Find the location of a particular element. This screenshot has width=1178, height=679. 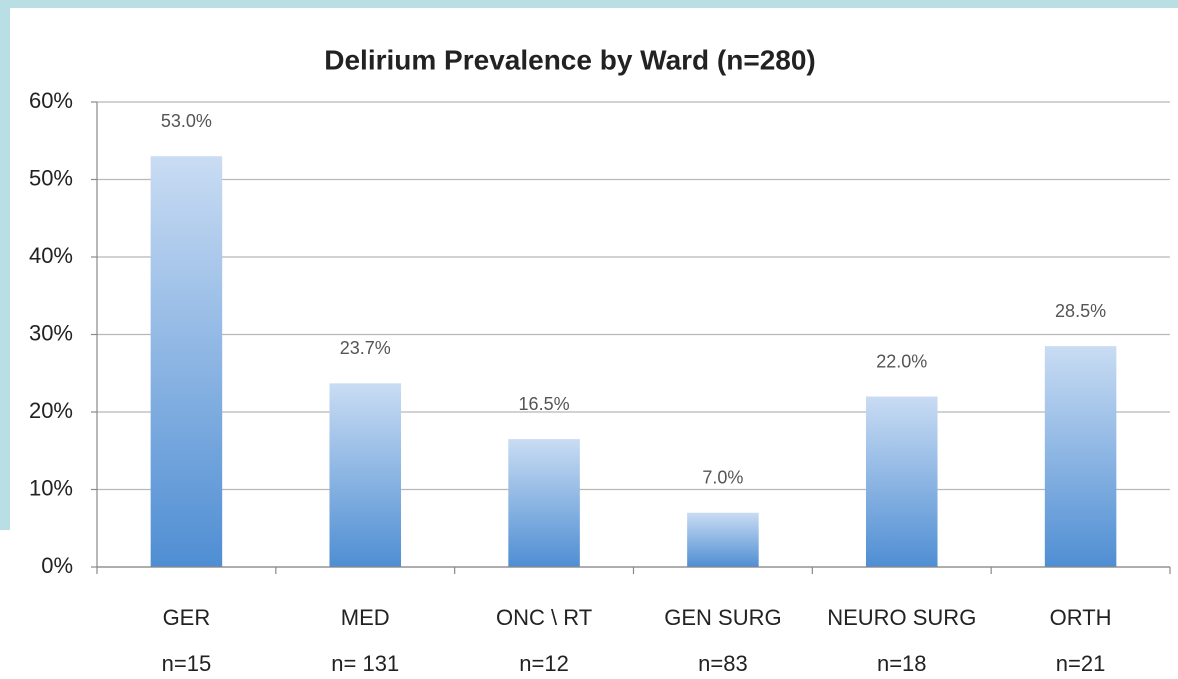

chart-title: Delirium Prevalence by Ward (n=280) is located at coordinates (570, 59).